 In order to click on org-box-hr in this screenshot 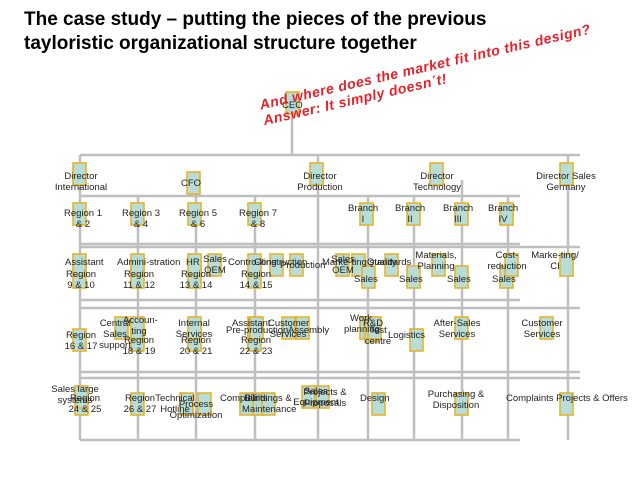, I will do `click(194, 265)`.